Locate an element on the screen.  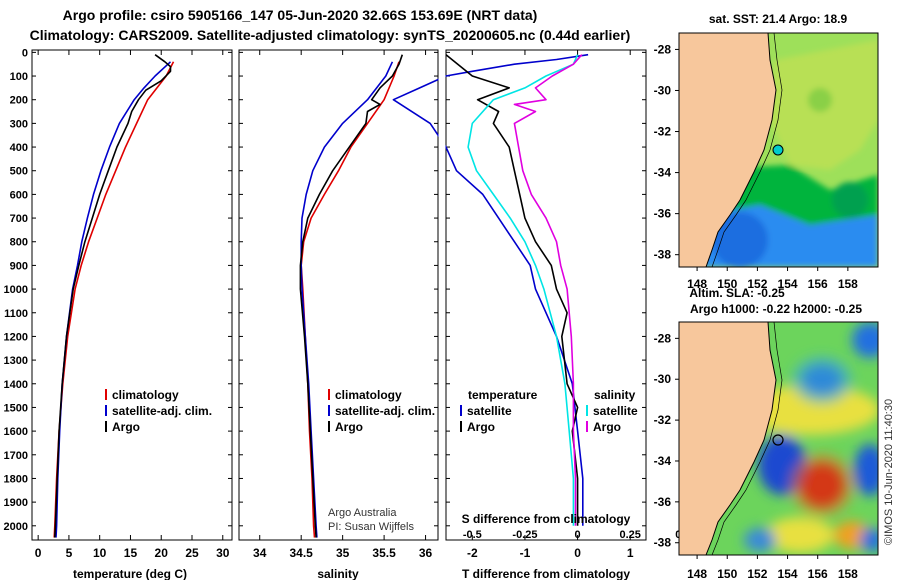
pi-text: PI: Susan Wijffels is located at coordinates (371, 527).